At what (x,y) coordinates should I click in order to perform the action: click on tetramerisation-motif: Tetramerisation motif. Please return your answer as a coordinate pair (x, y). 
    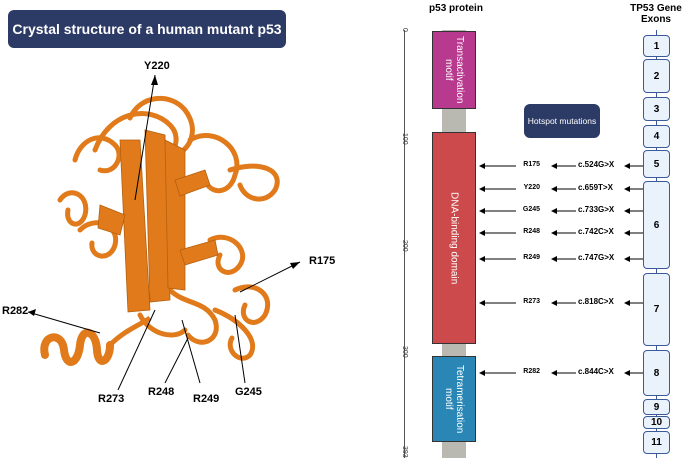
    Looking at the image, I should click on (454, 399).